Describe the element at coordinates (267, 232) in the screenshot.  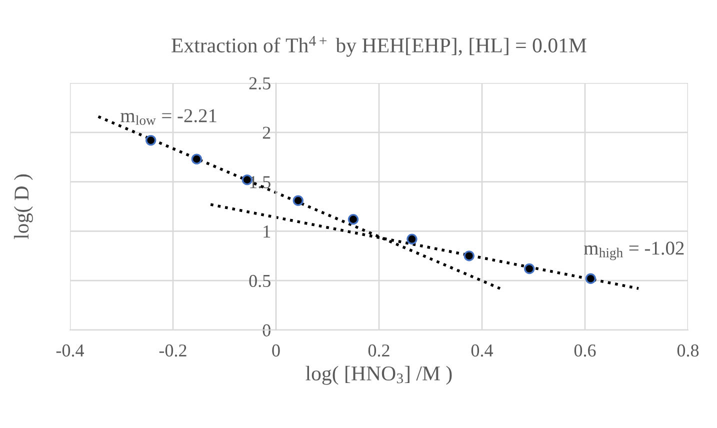
I see `y-tick-label: 1` at that location.